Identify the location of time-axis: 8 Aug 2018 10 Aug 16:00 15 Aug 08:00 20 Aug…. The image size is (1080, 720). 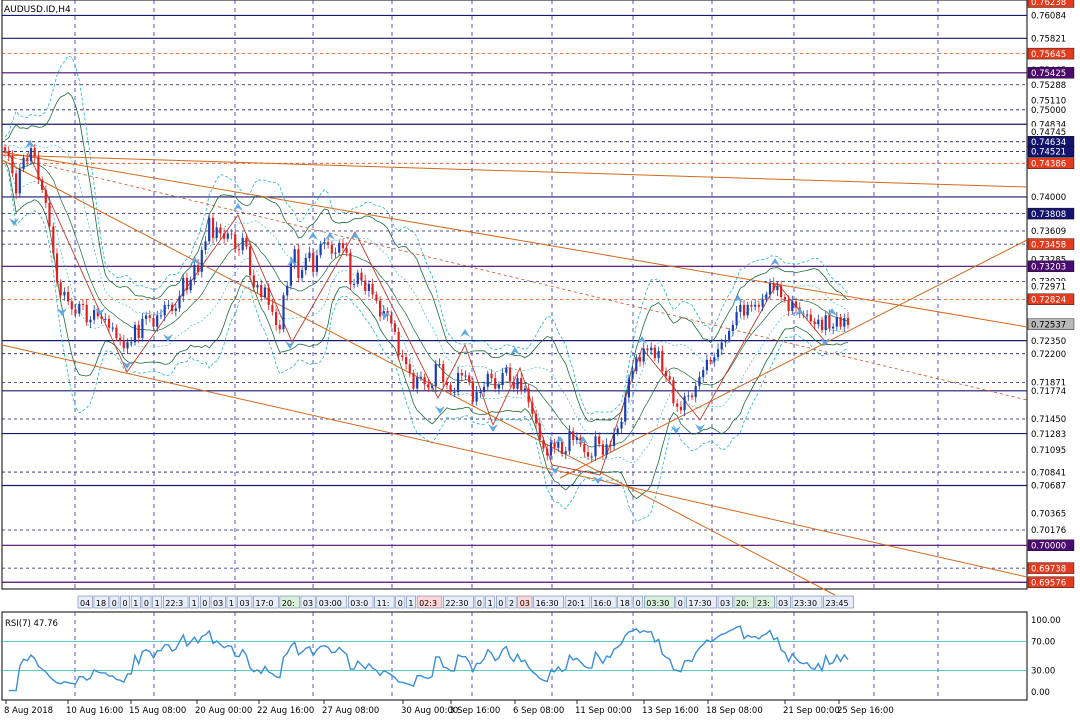
(449, 708).